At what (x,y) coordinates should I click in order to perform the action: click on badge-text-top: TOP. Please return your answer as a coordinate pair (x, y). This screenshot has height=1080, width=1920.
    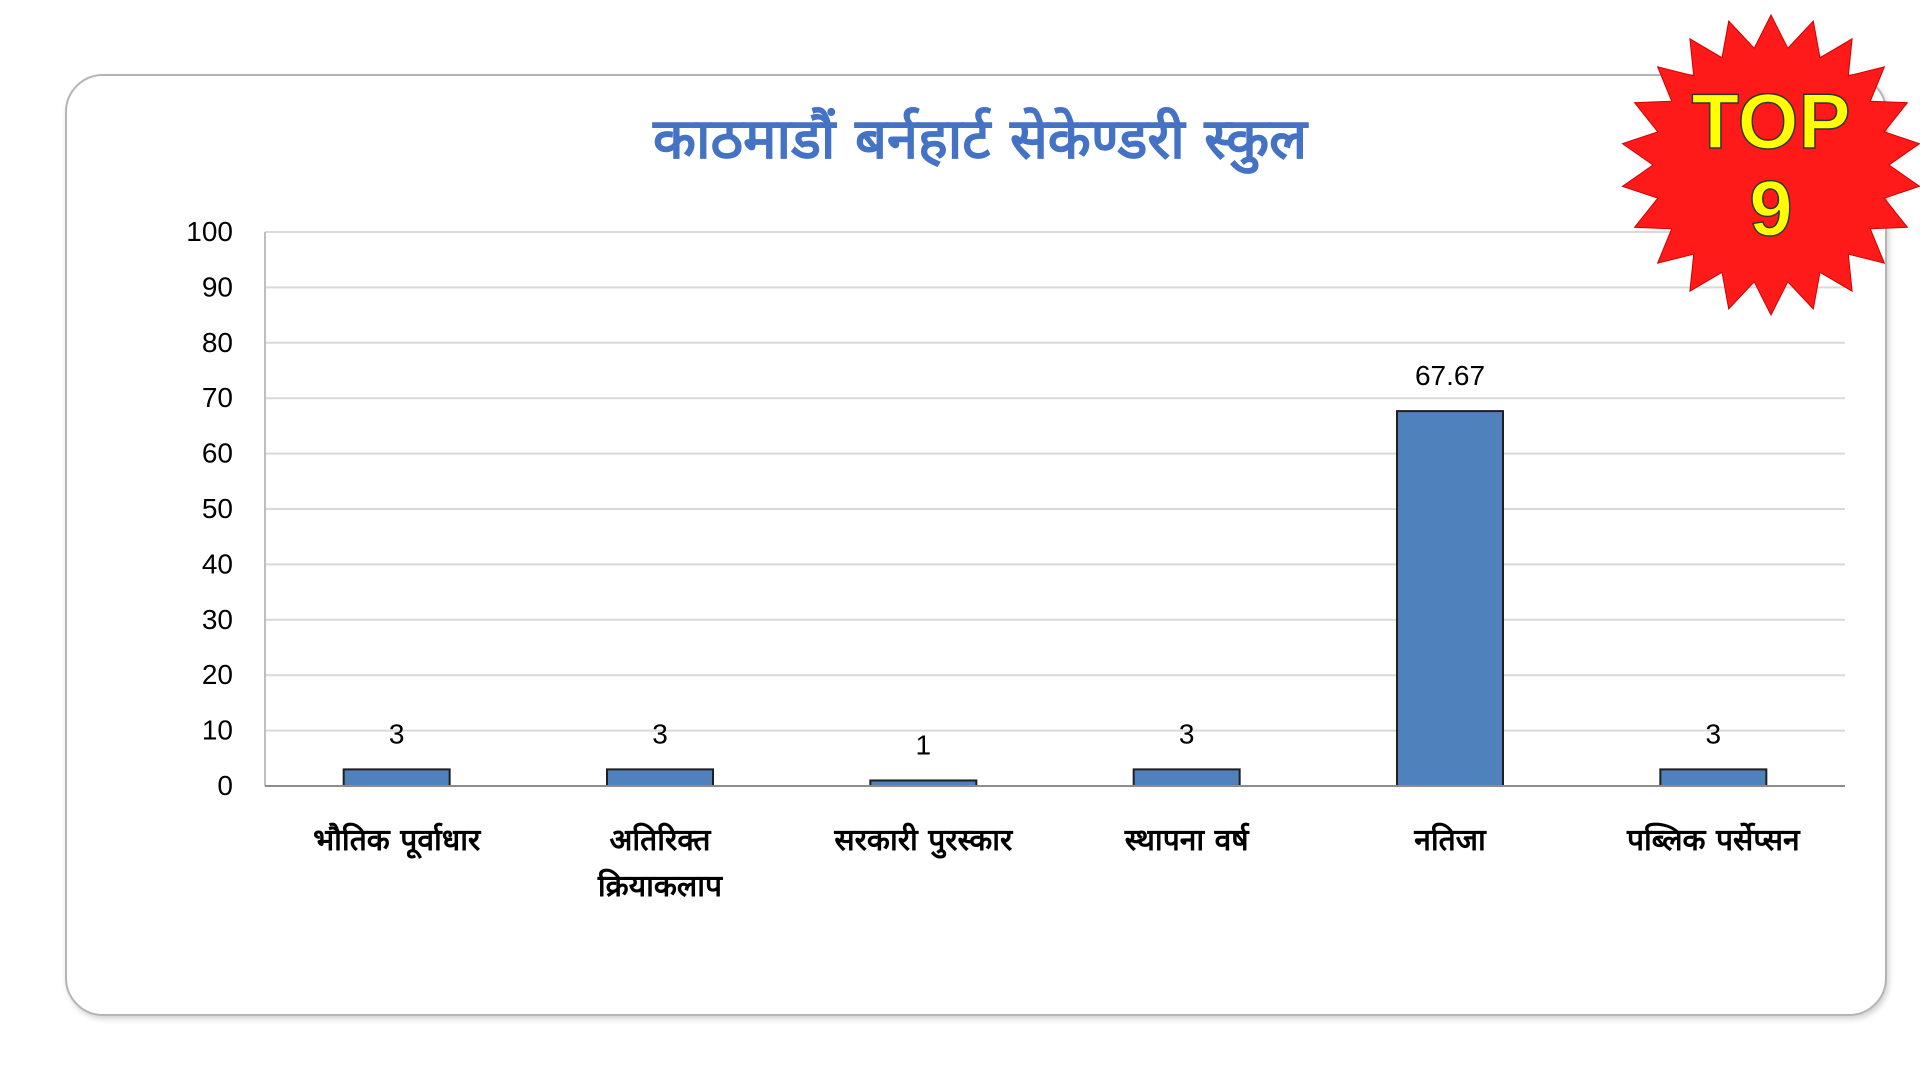
    Looking at the image, I should click on (1771, 121).